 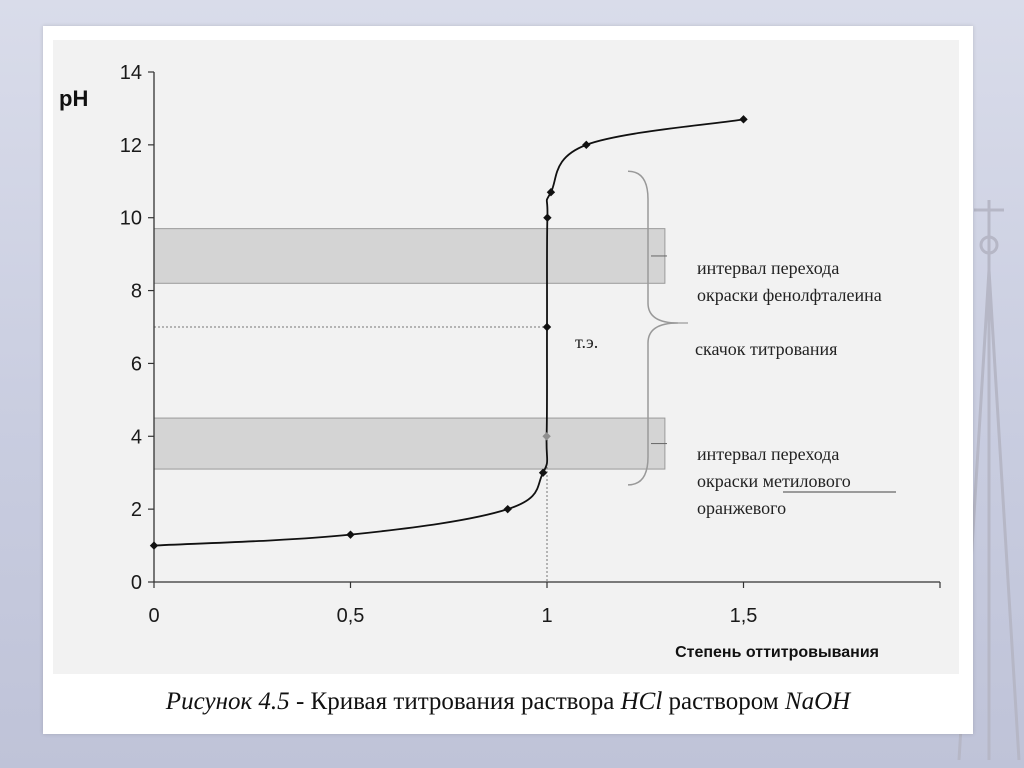 I want to click on band-label-line: окраски фенолфталеина, so click(x=789, y=295).